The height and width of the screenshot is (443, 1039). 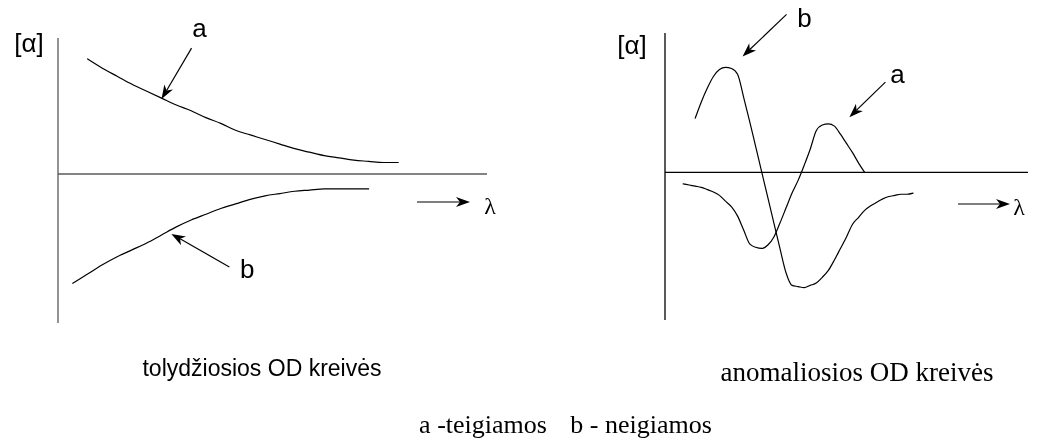 What do you see at coordinates (641, 424) in the screenshot?
I see `text: b - neigiamos` at bounding box center [641, 424].